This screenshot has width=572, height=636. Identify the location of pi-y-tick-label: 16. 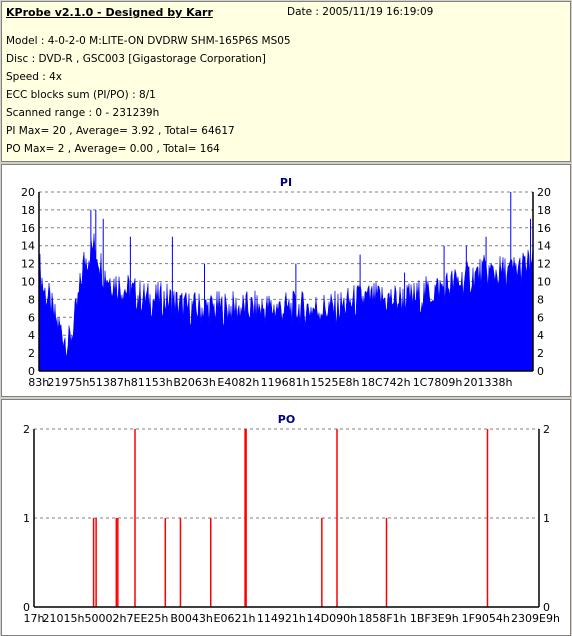
(28, 228).